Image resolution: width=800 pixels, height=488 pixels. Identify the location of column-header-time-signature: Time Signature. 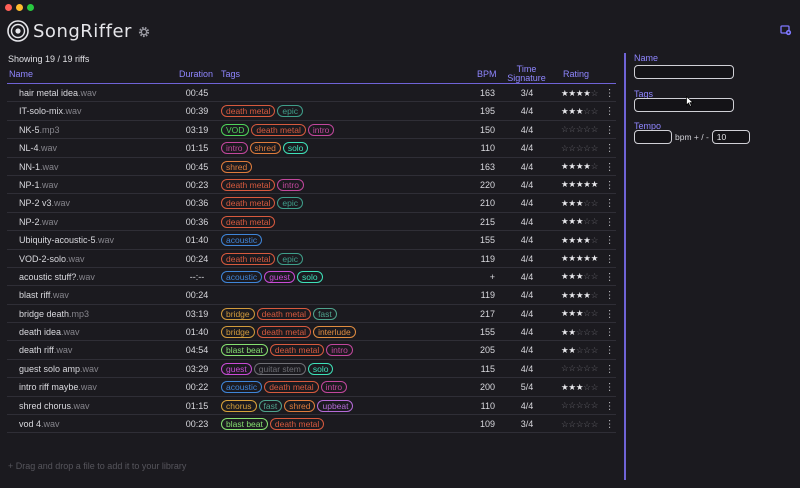
(526, 73).